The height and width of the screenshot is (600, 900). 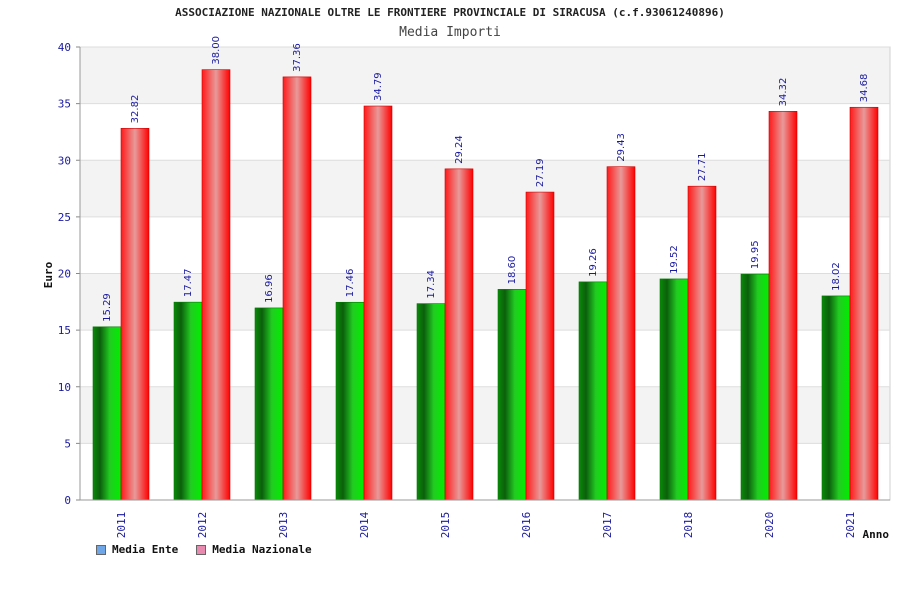 I want to click on bar-media-nazionale-2016, so click(x=540, y=346).